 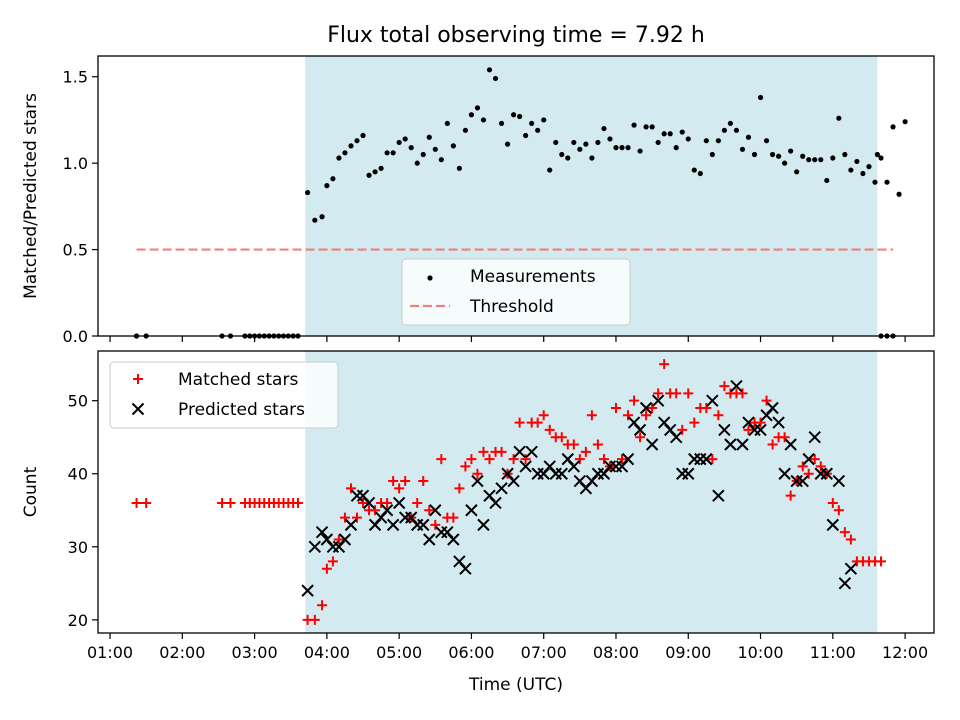 What do you see at coordinates (31, 196) in the screenshot?
I see `ratio-y-label: Matched/Predicted stars` at bounding box center [31, 196].